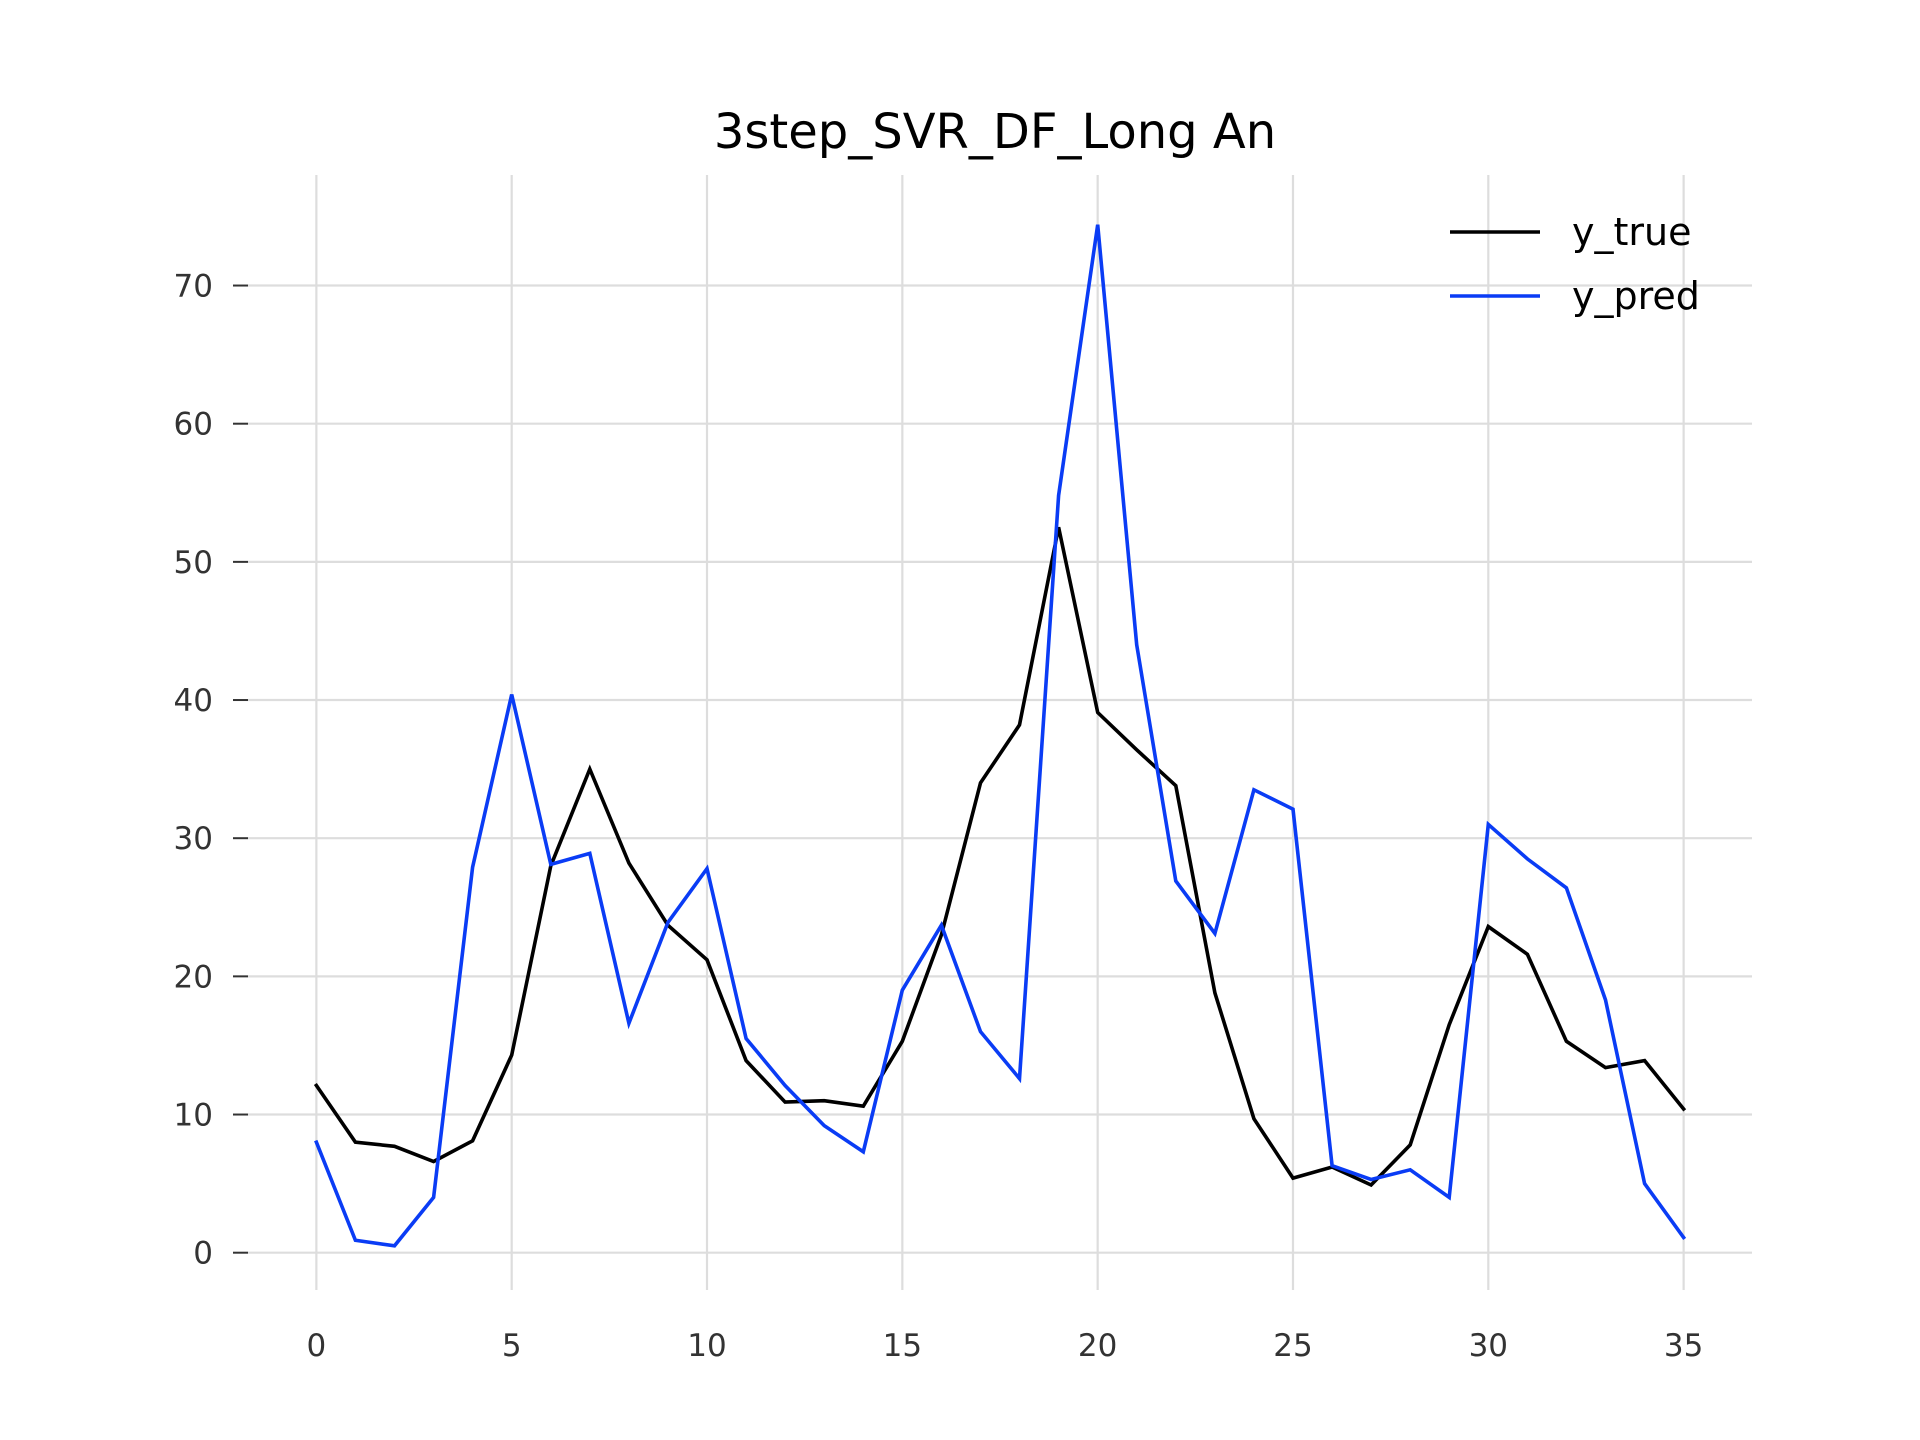 The image size is (1920, 1440). I want to click on x-tick-label: 35, so click(1683, 1346).